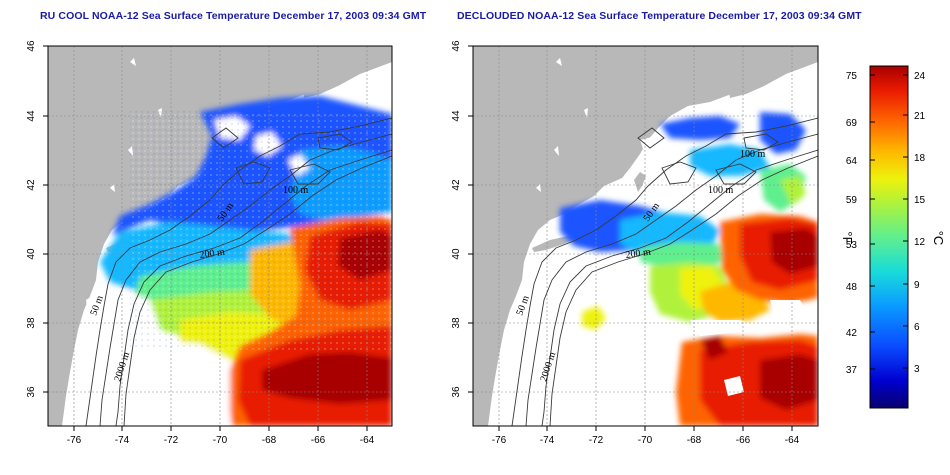  What do you see at coordinates (889, 222) in the screenshot?
I see `colorbar-ticks` at bounding box center [889, 222].